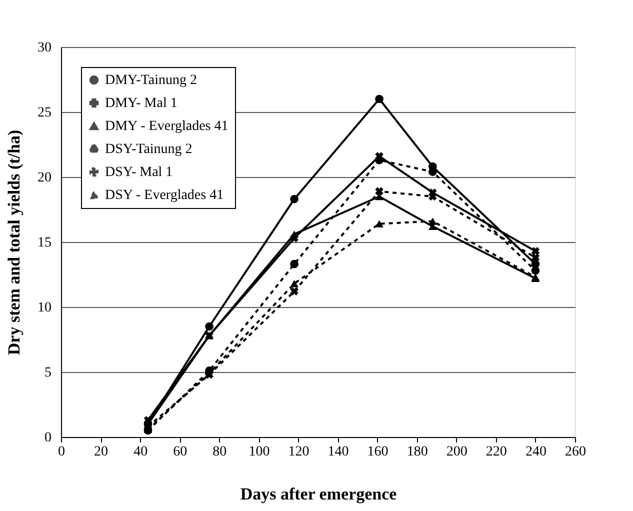  What do you see at coordinates (151, 80) in the screenshot?
I see `legend-label: DMY-Tainung 2` at bounding box center [151, 80].